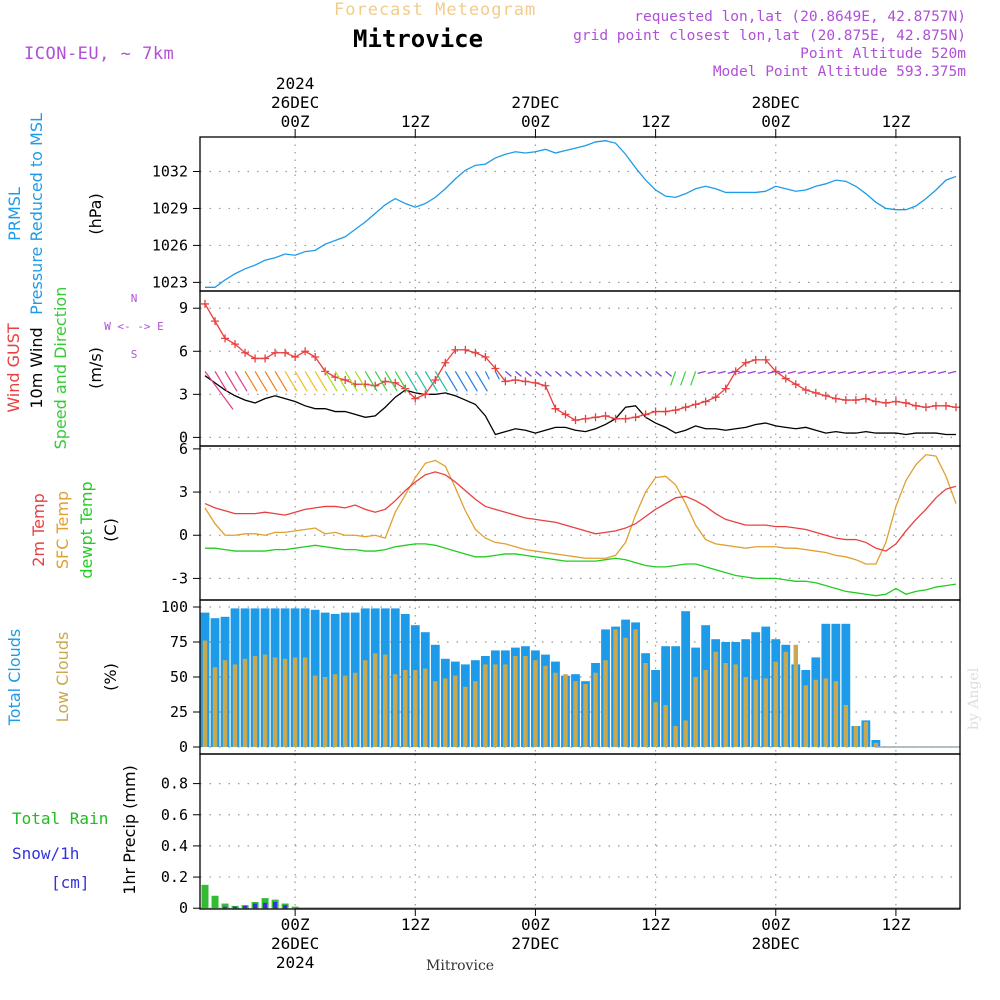  What do you see at coordinates (38, 530) in the screenshot?
I see `temp-2m-label: 2m Temp` at bounding box center [38, 530].